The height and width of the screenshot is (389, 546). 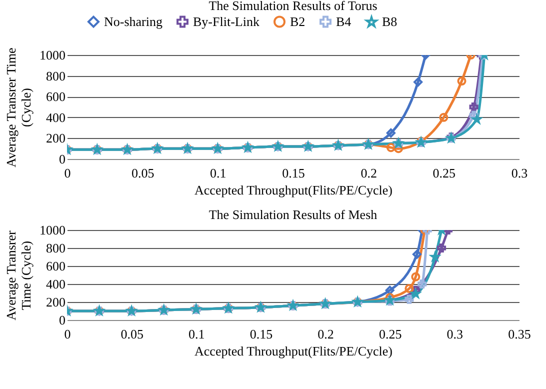 I want to click on legend-label: B8, so click(x=390, y=22).